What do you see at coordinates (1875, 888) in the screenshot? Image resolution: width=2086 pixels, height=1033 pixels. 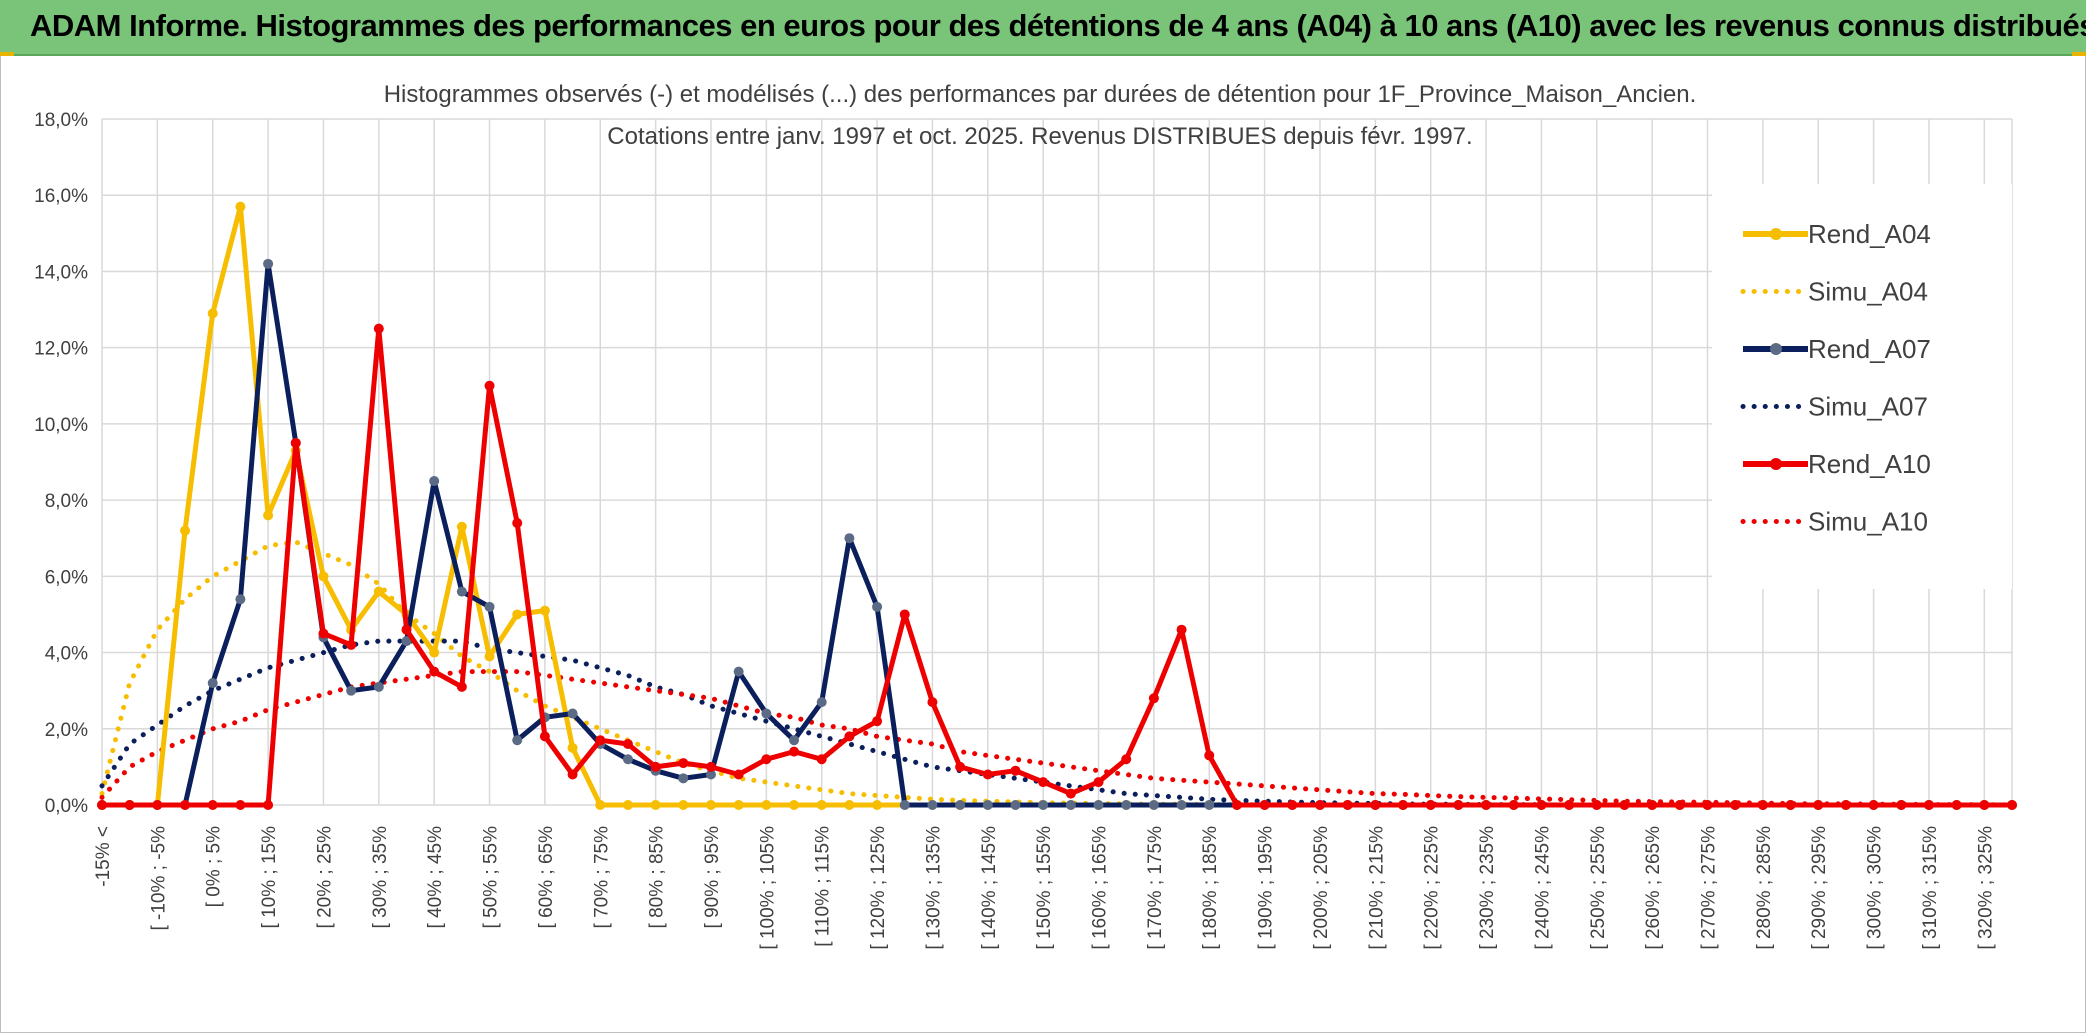 I see `x-tick-label: [ 300% ; 305%` at bounding box center [1875, 888].